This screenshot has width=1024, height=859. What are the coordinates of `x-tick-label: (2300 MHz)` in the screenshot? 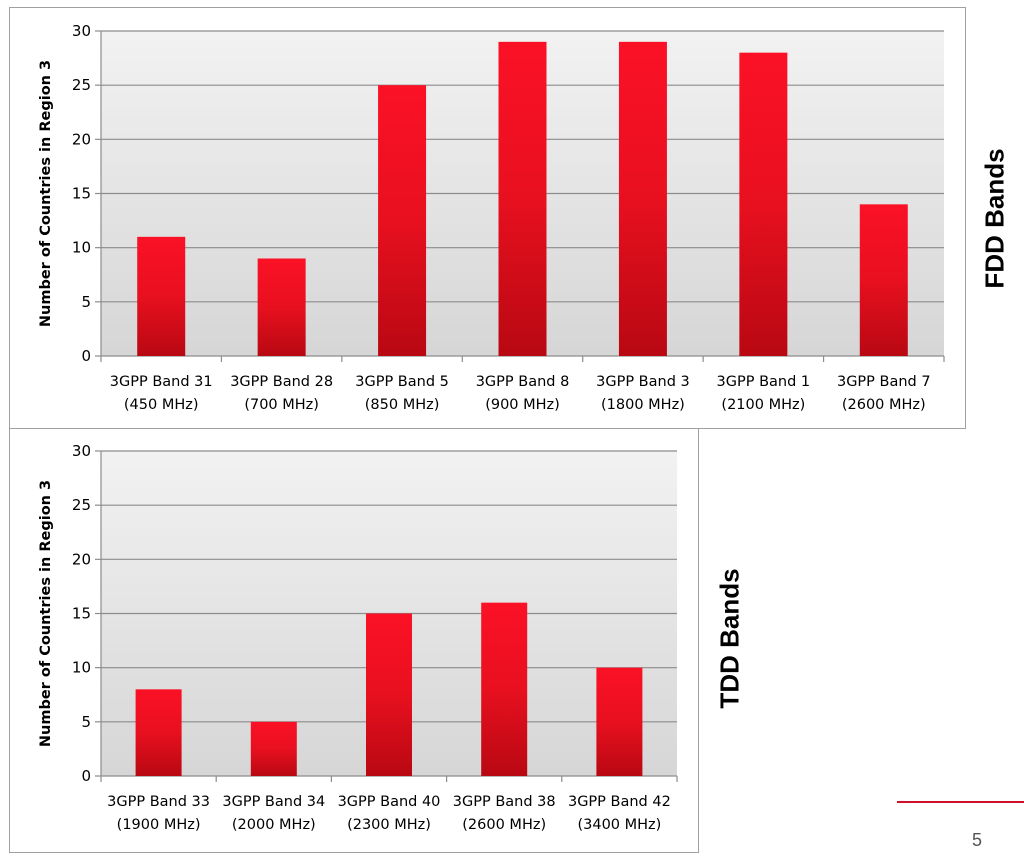 It's located at (389, 825).